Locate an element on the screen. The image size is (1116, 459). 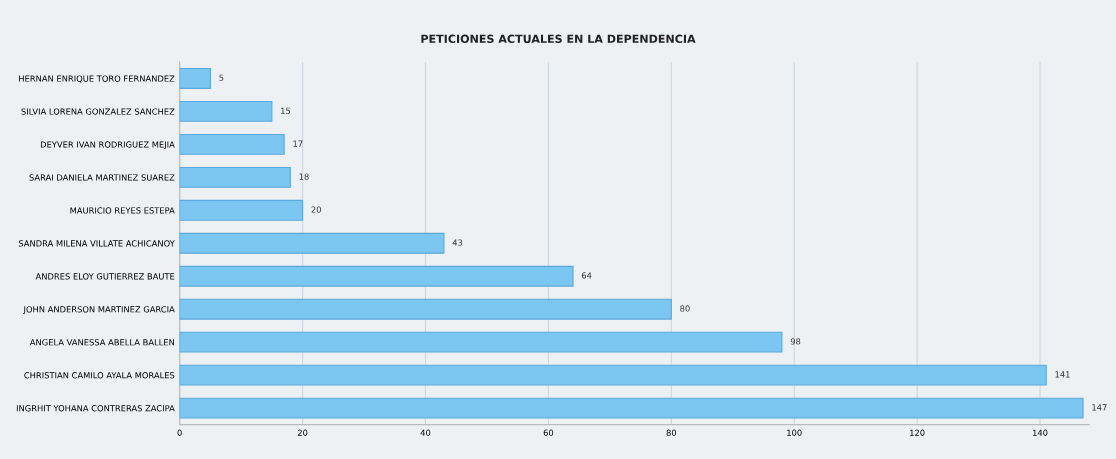
data-label: 17 is located at coordinates (298, 143).